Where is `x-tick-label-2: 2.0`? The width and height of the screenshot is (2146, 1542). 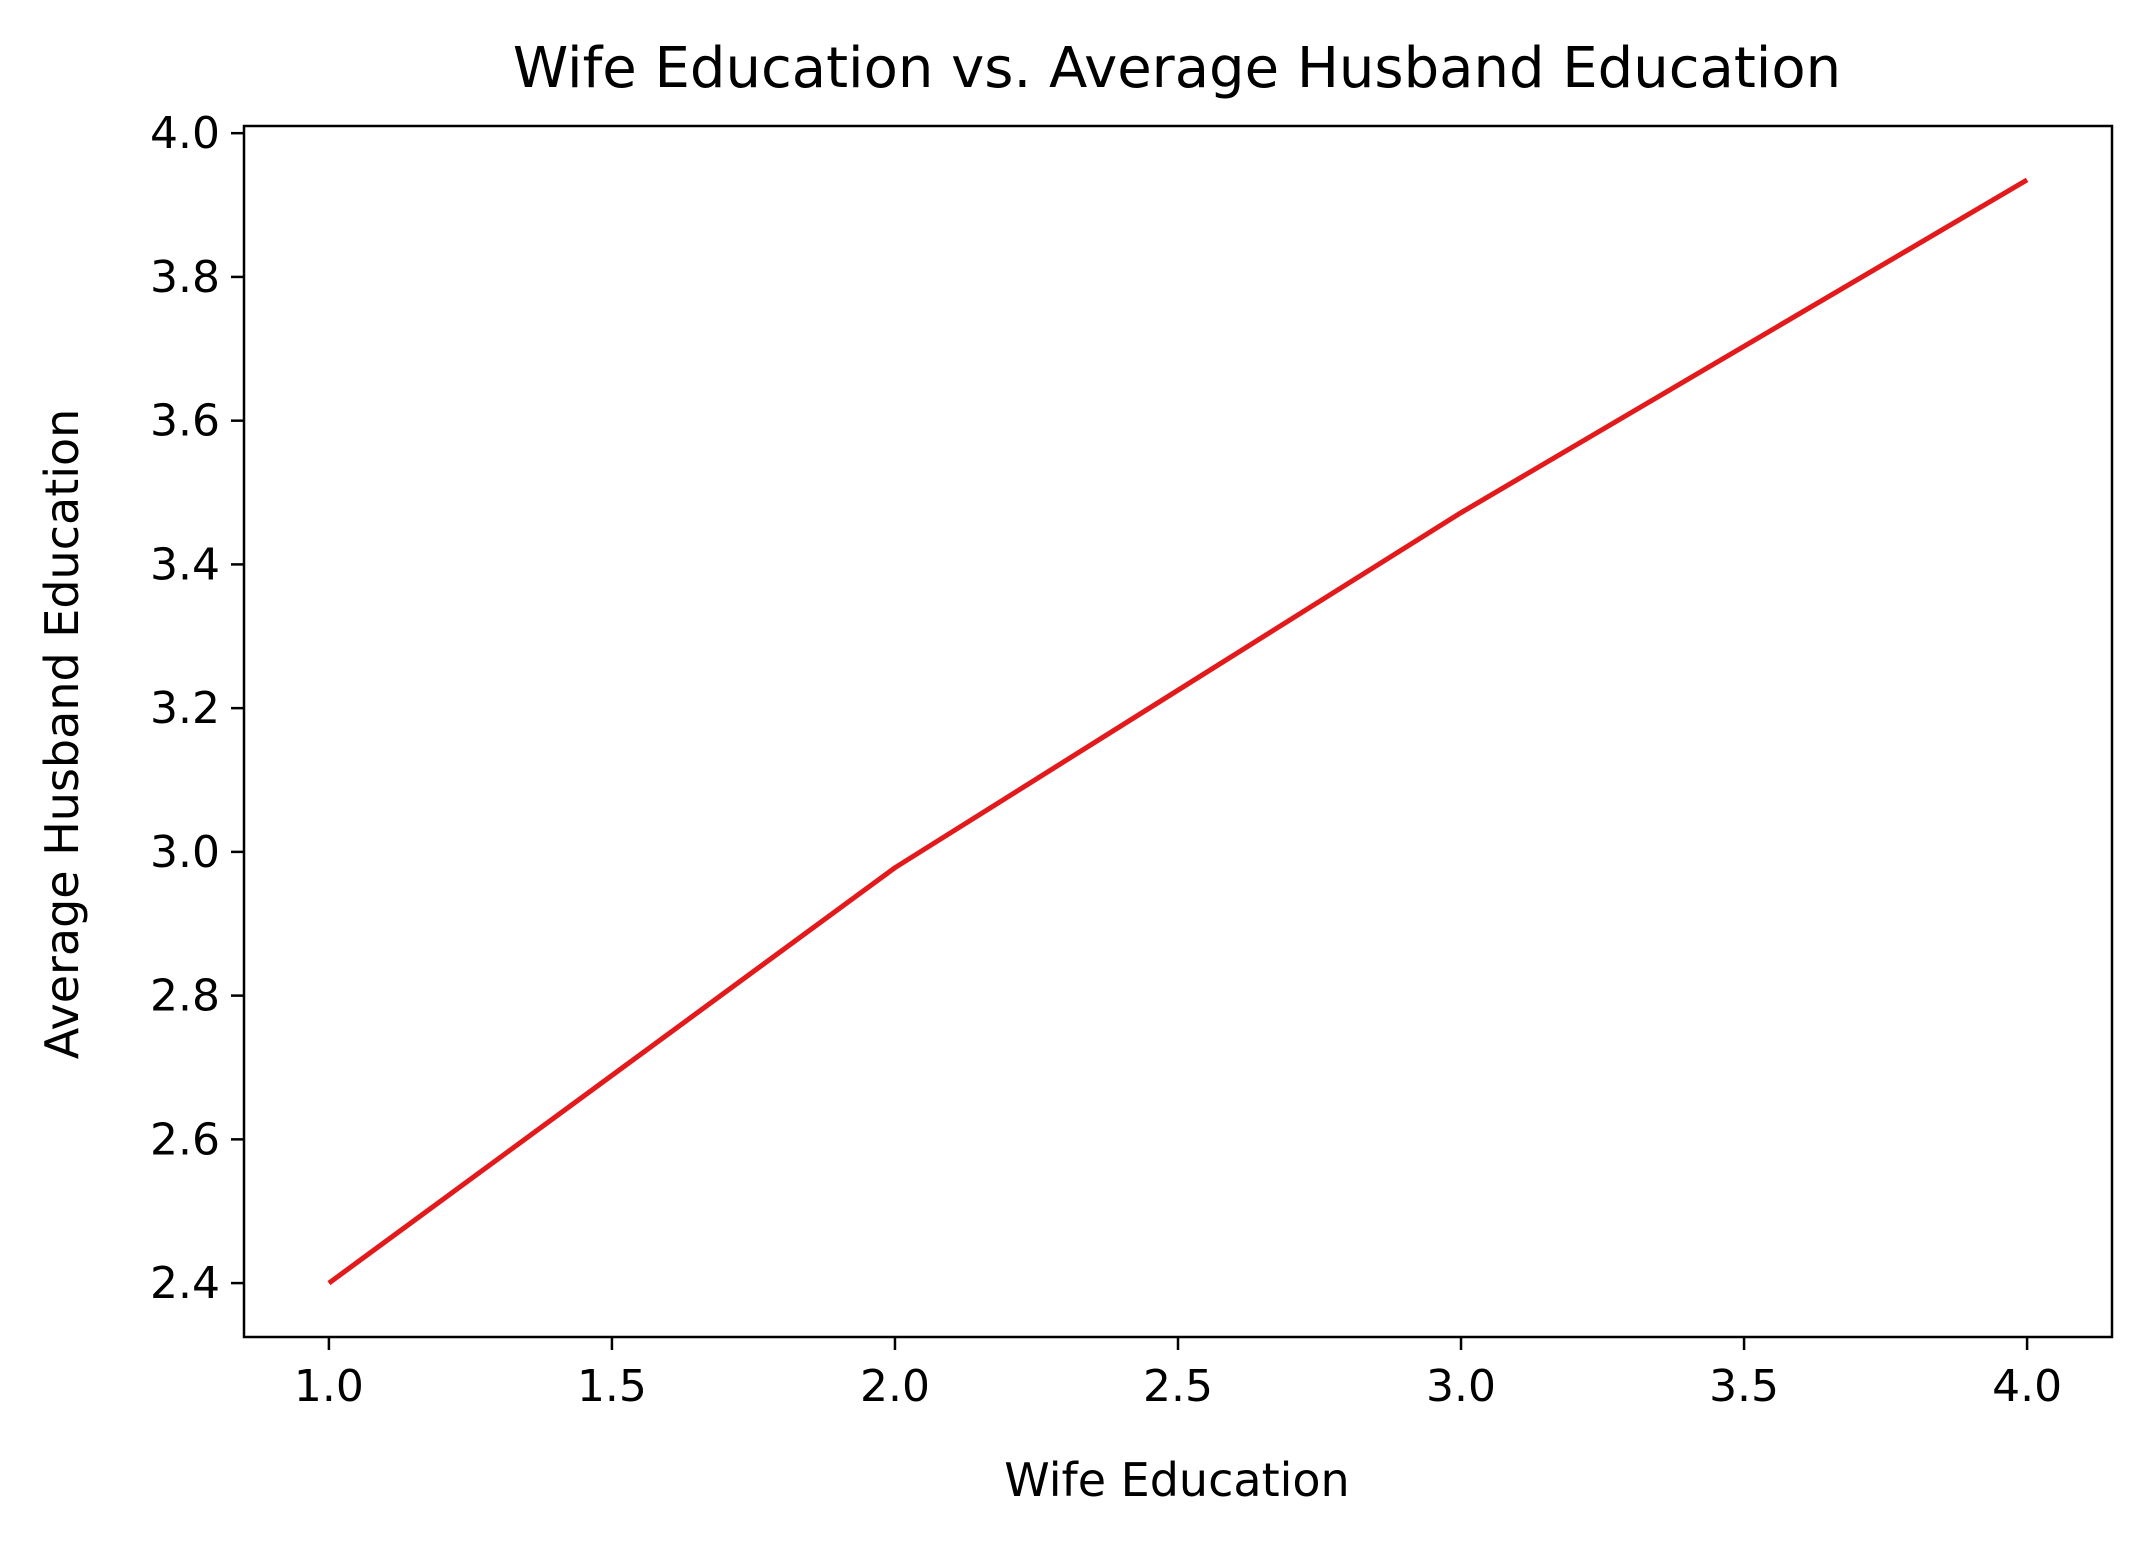
x-tick-label-2: 2.0 is located at coordinates (895, 1386).